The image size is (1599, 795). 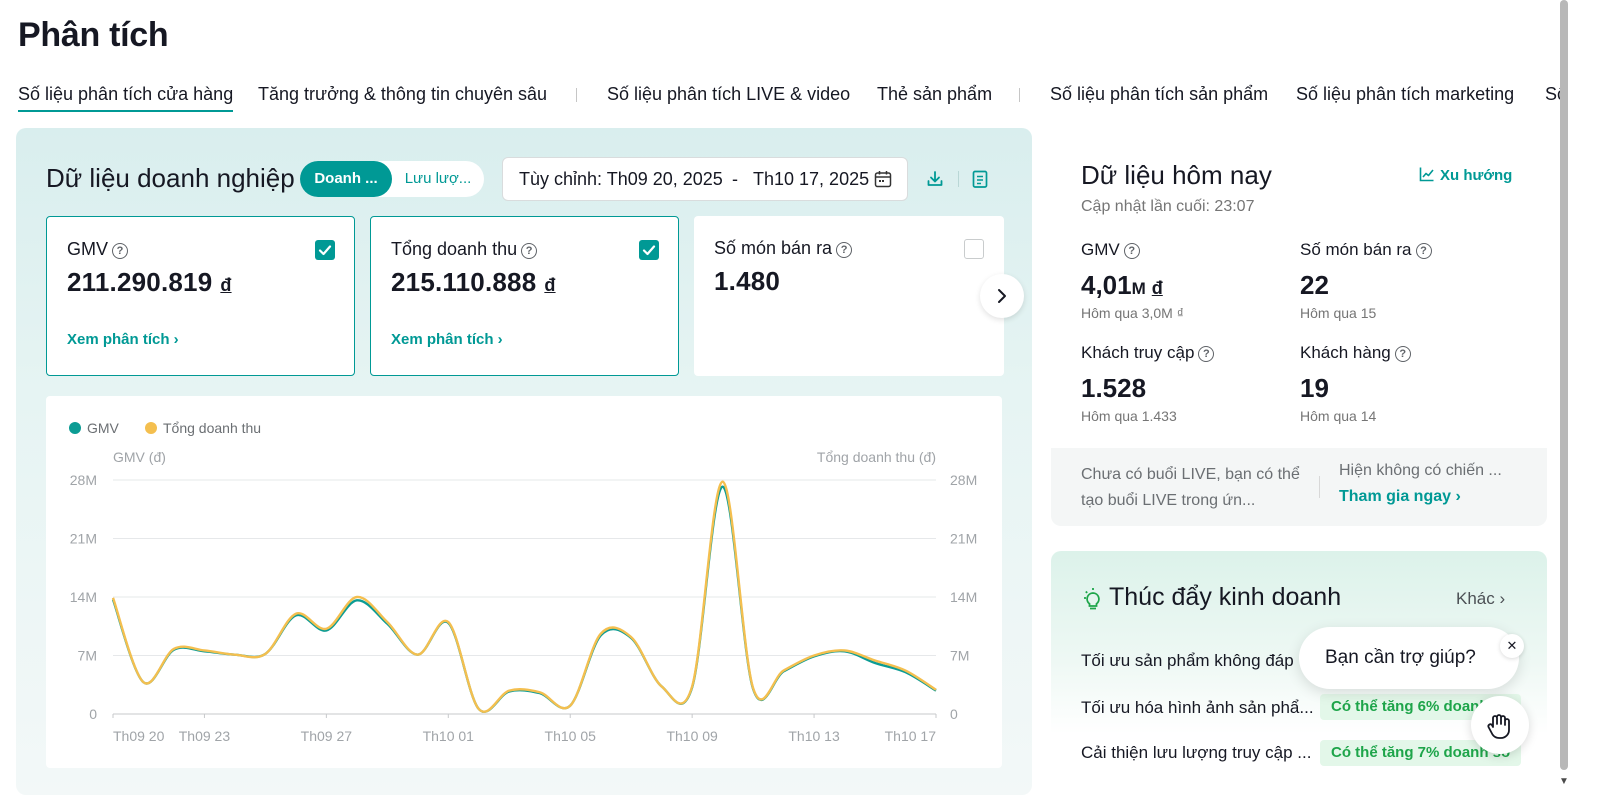 What do you see at coordinates (1019, 95) in the screenshot?
I see `tab-divider` at bounding box center [1019, 95].